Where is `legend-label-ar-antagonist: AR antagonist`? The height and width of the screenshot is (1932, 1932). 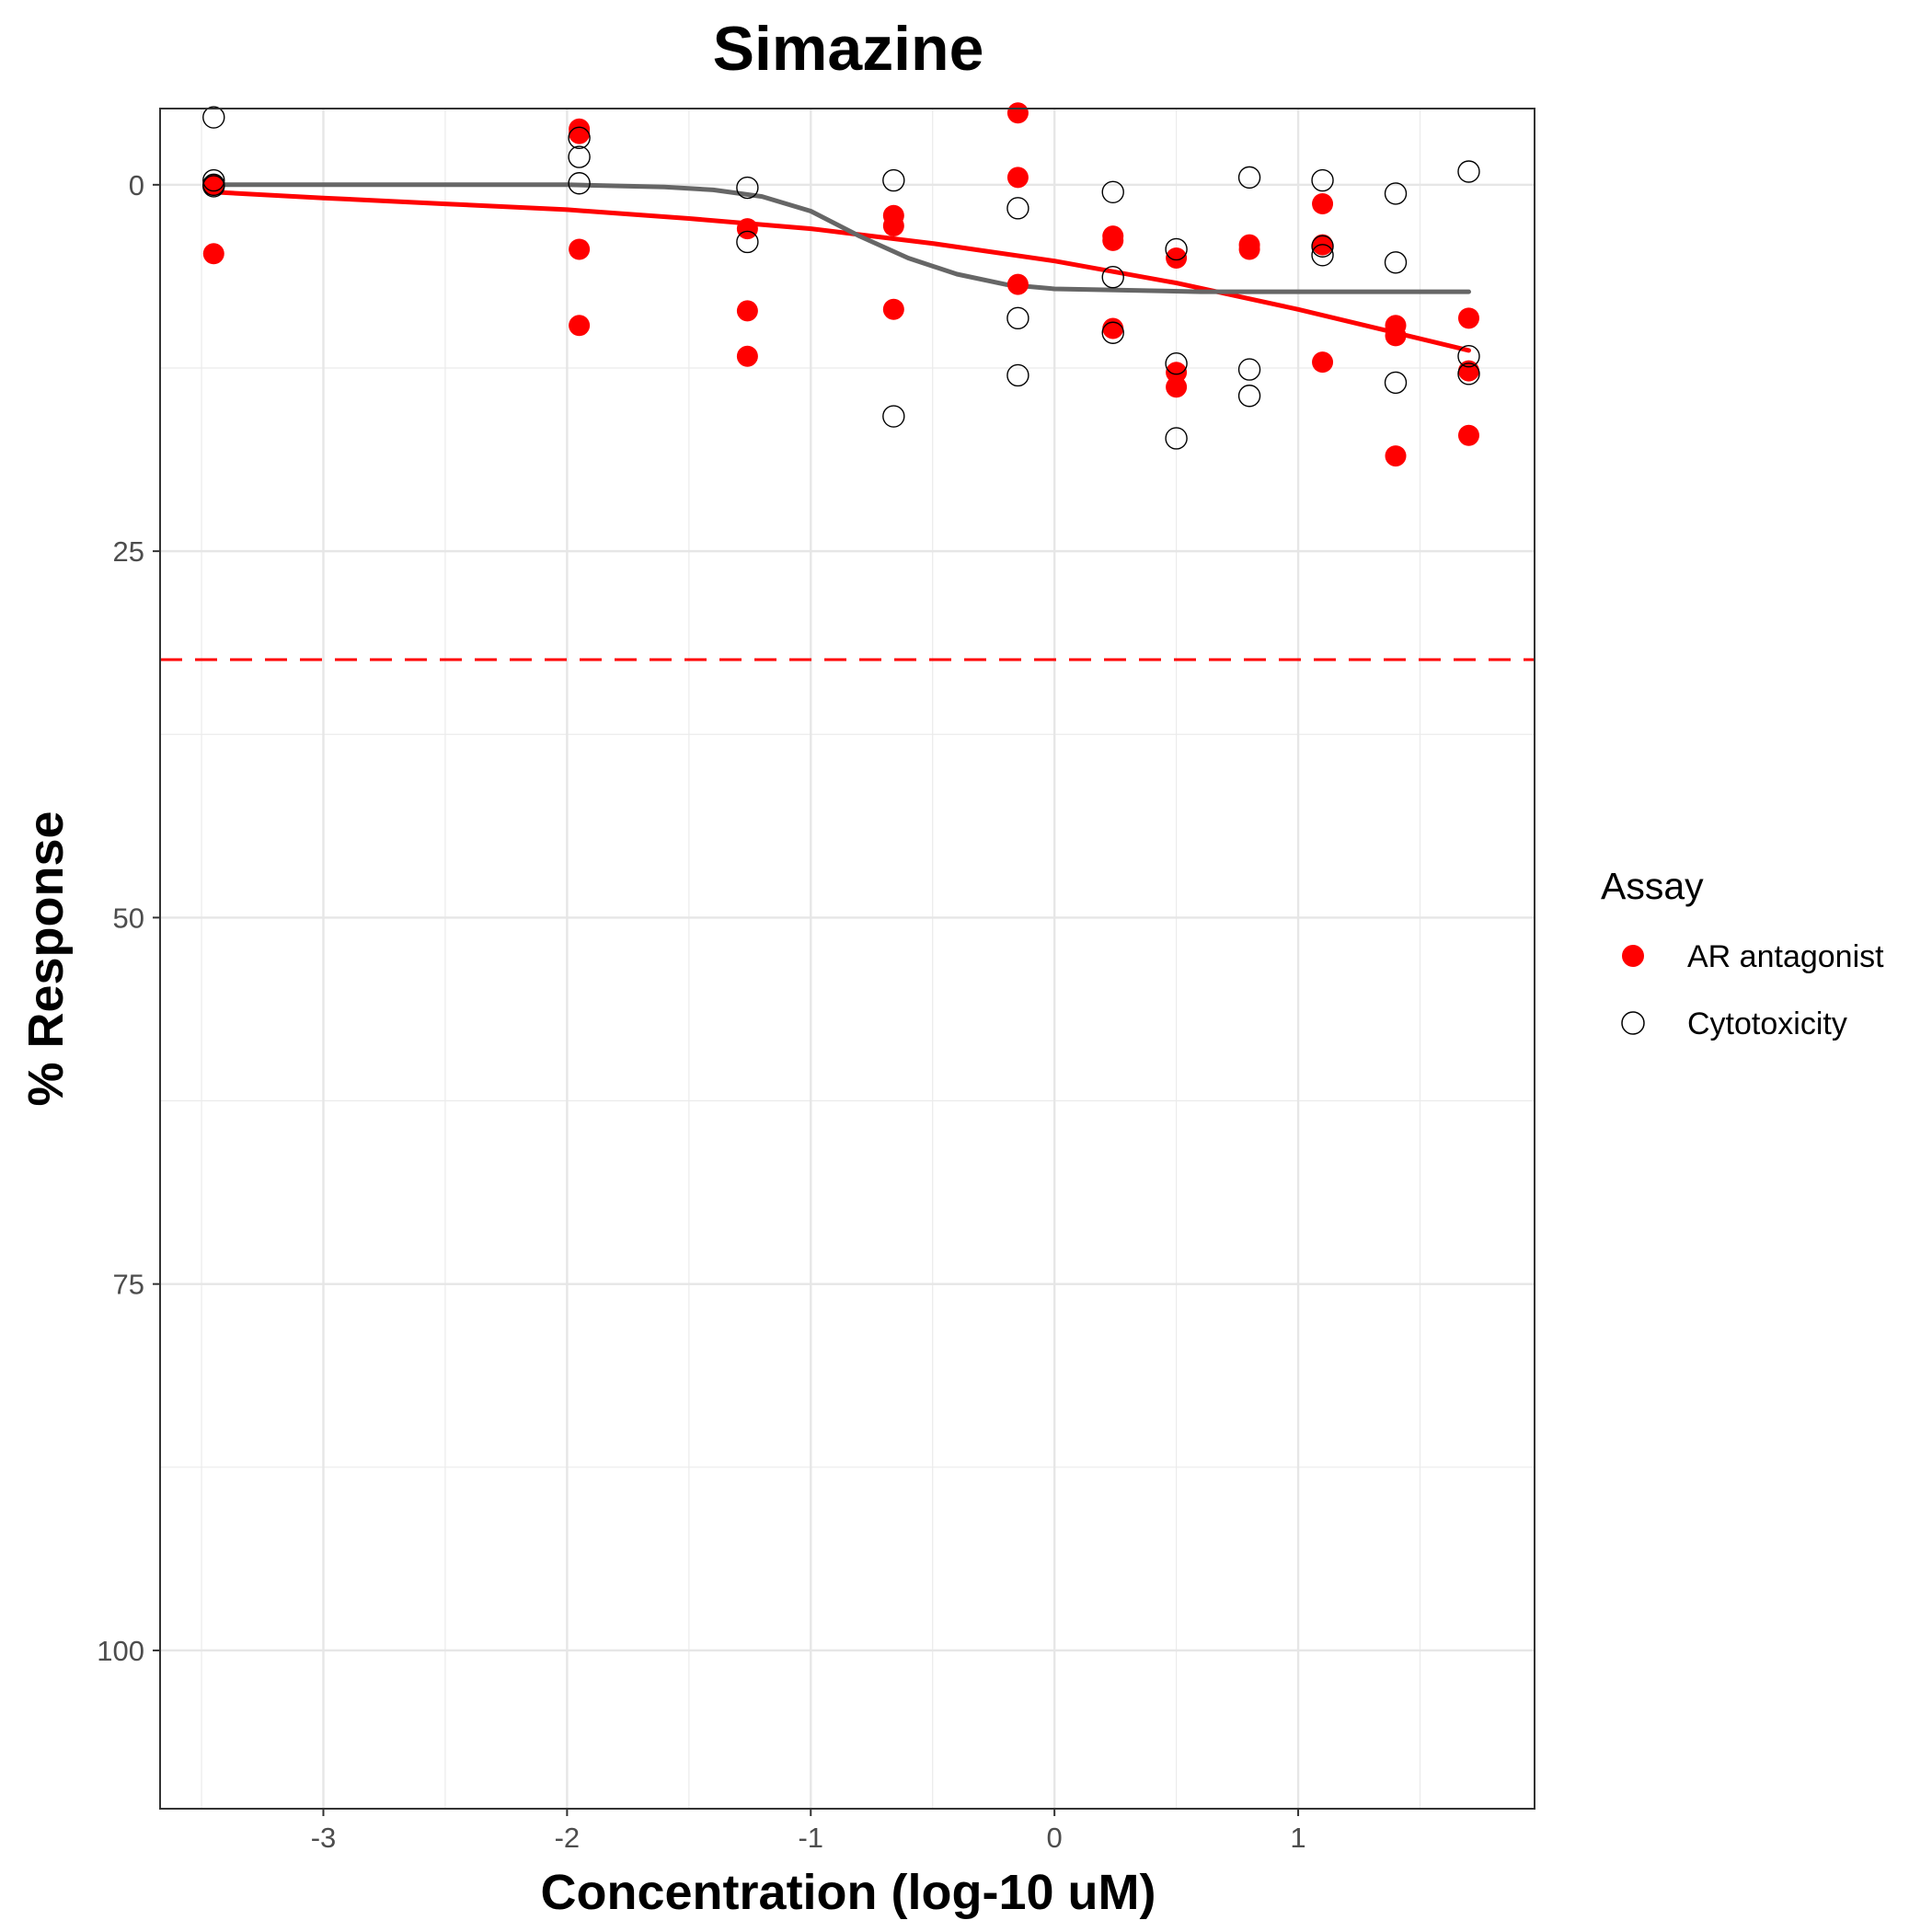
legend-label-ar-antagonist: AR antagonist is located at coordinates (1785, 956).